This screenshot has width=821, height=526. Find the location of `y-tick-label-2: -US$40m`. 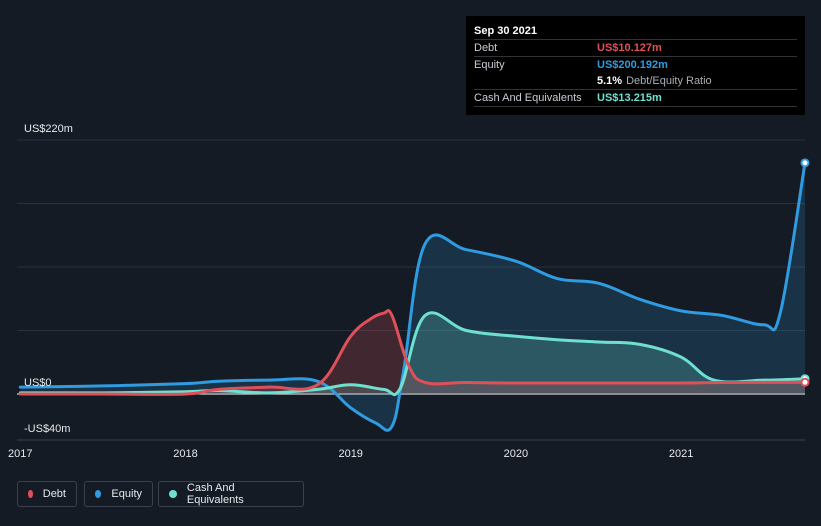

y-tick-label-2: -US$40m is located at coordinates (47, 429).